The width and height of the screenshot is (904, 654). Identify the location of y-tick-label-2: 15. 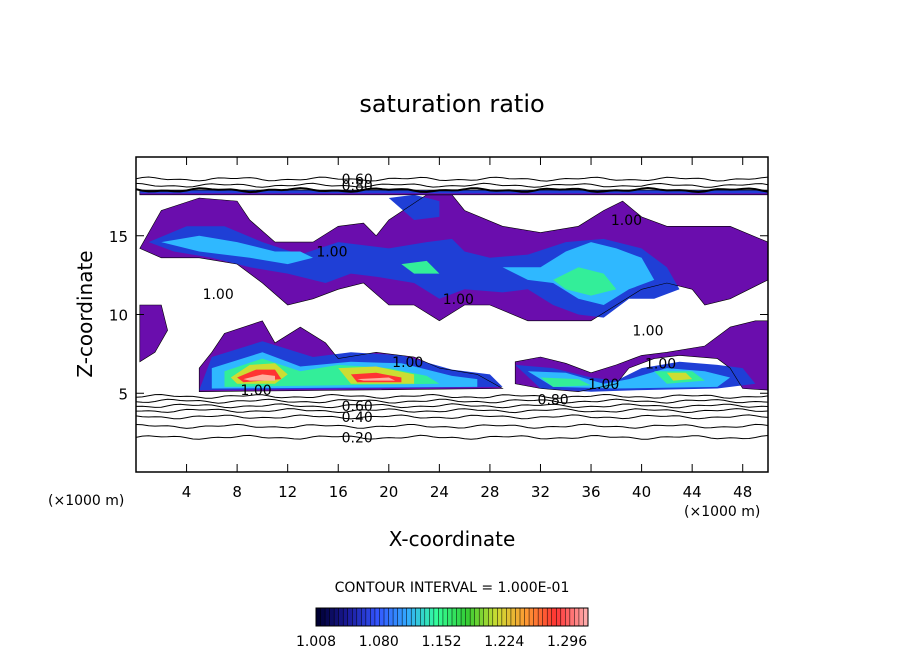
(118, 237).